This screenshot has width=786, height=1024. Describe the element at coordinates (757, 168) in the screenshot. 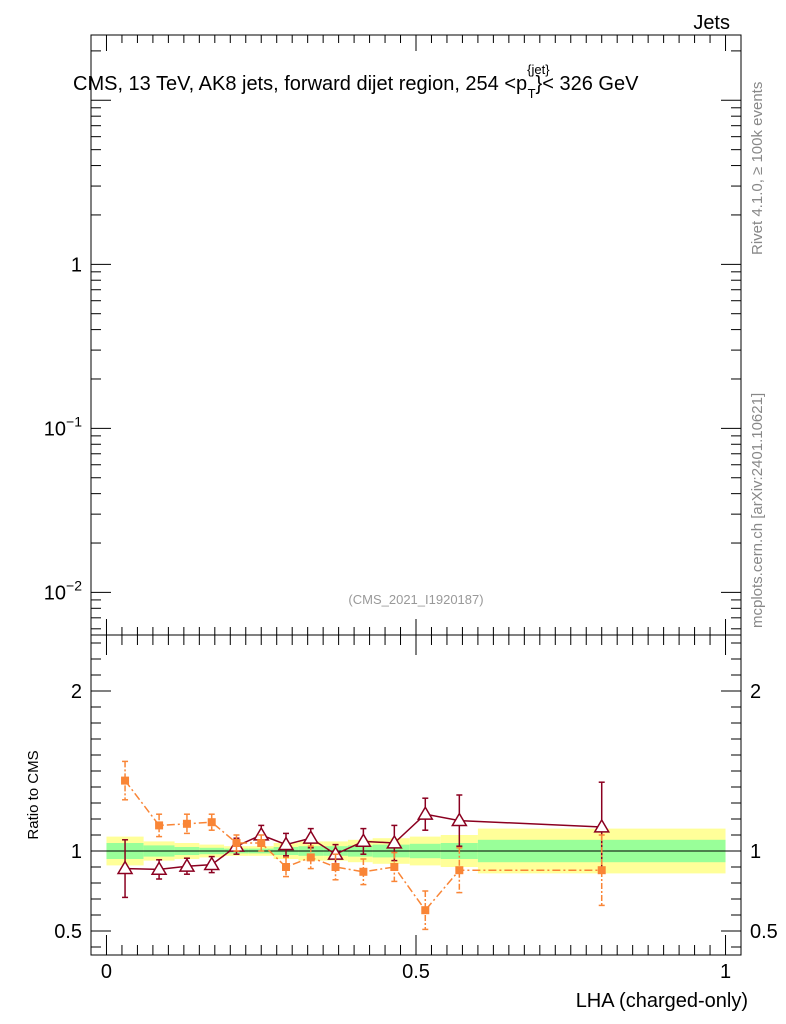

I see `rivet-version-label: Rivet 4.1.0, ≥ 100k events` at that location.